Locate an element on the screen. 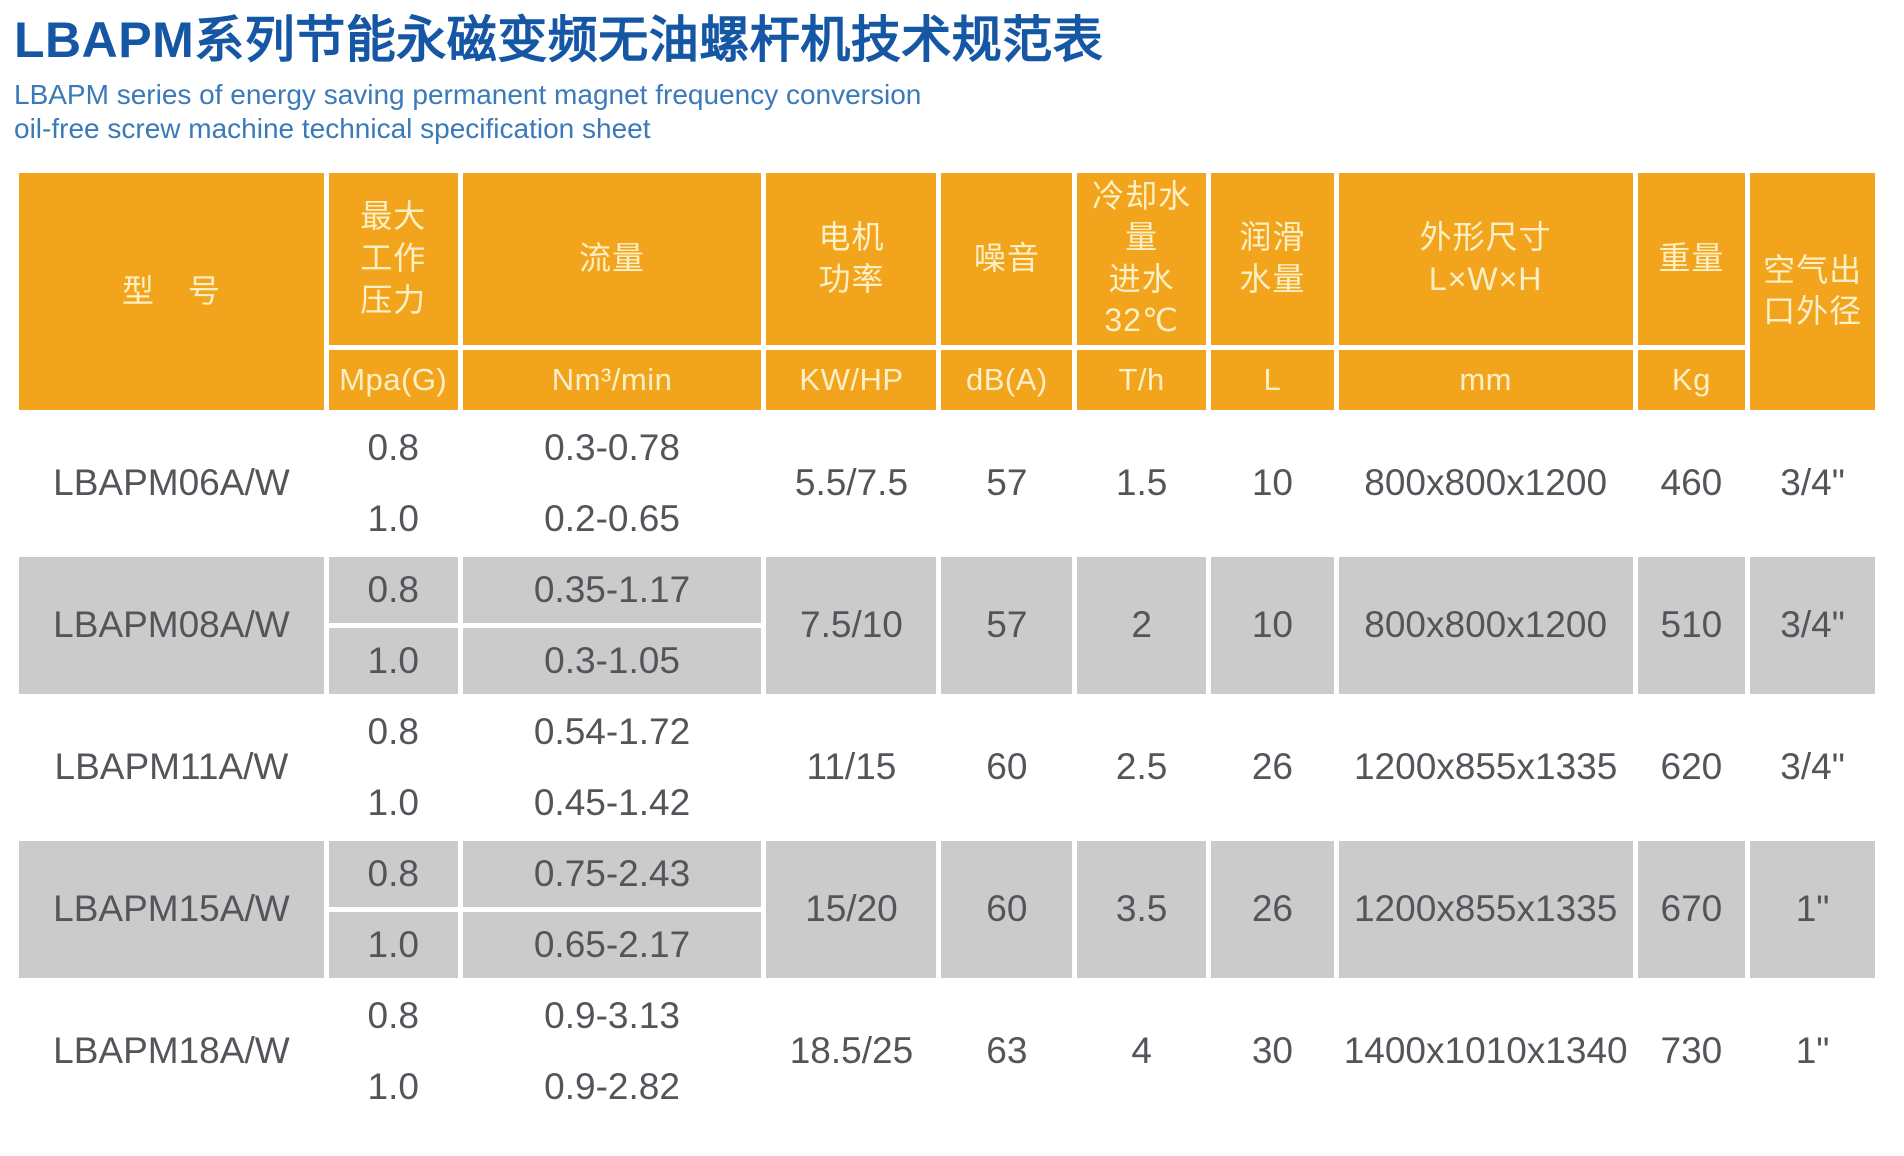 The width and height of the screenshot is (1904, 1156). cell-weight: 730 is located at coordinates (1691, 1051).